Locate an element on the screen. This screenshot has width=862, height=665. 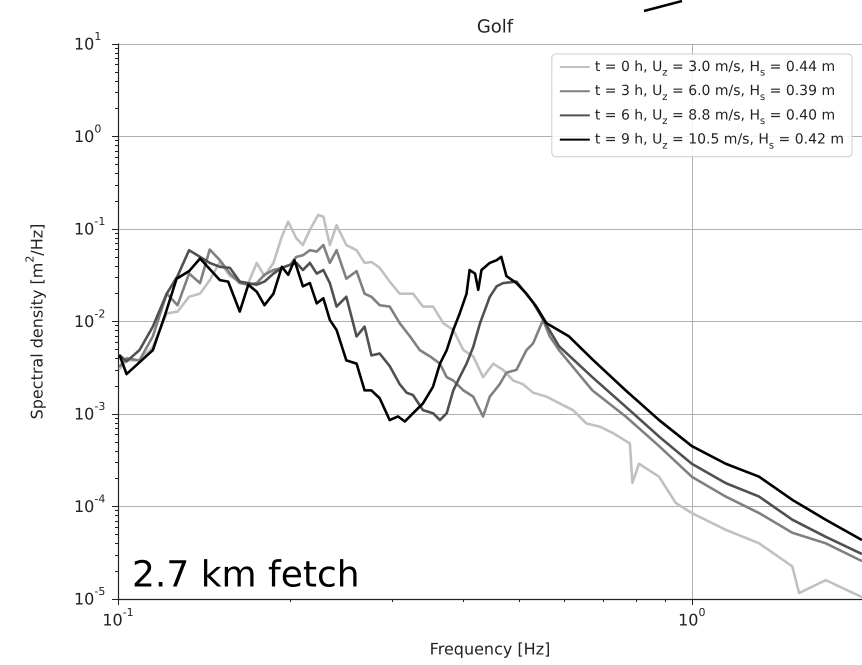
x-axis-title: Frequency [Hz] is located at coordinates (490, 649).